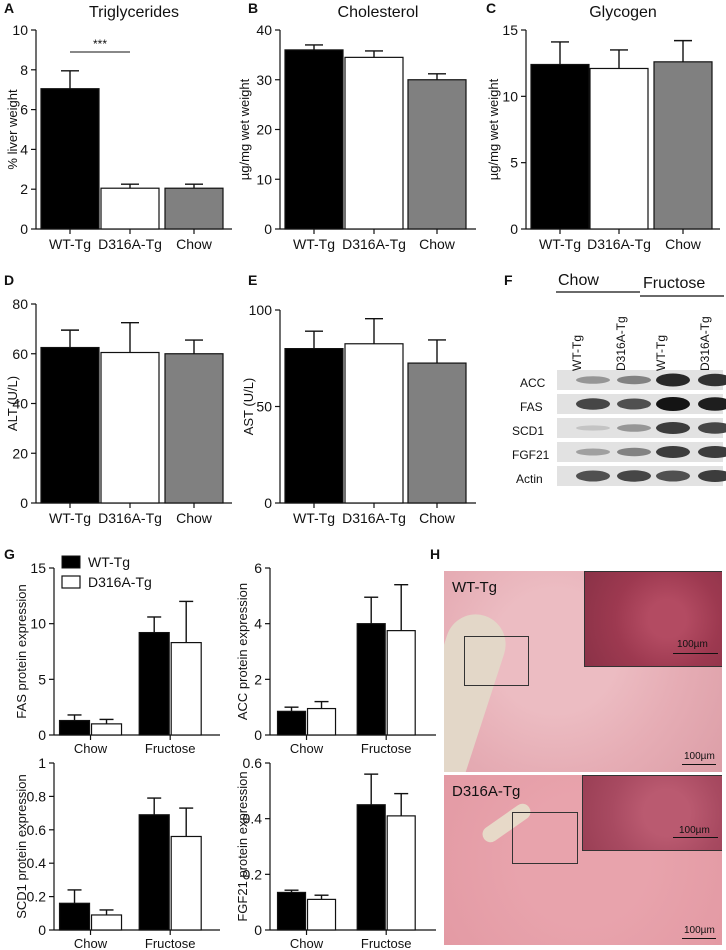 This screenshot has width=726, height=950. What do you see at coordinates (652, 813) in the screenshot?
I see `histology-inset-d316a: 100µm` at bounding box center [652, 813].